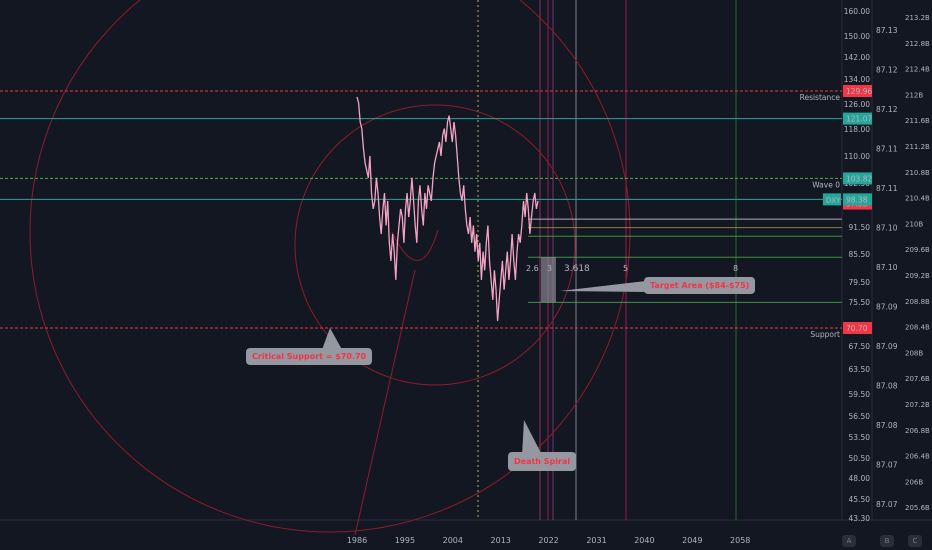  I want to click on right-axis-2-label: 206.8B, so click(917, 431).